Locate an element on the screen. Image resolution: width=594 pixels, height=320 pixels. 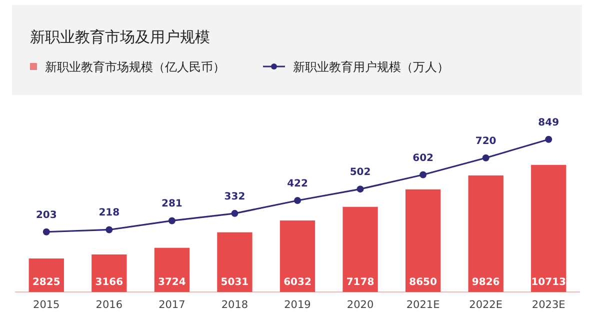
data-label: 7178 is located at coordinates (360, 282).